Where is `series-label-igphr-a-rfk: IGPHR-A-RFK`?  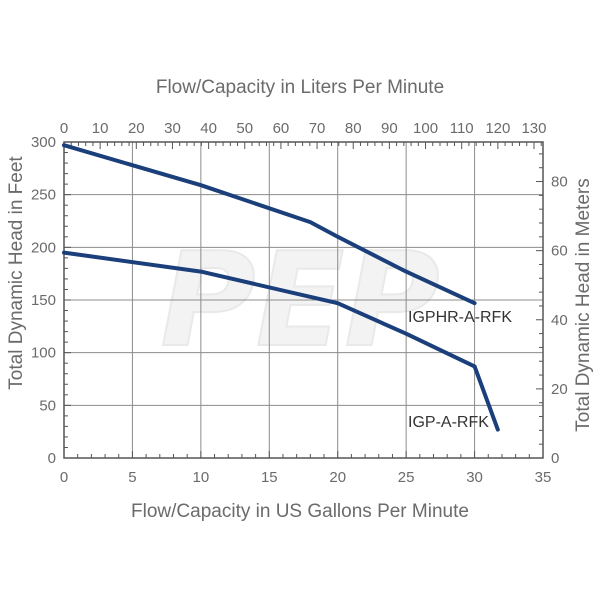 series-label-igphr-a-rfk: IGPHR-A-RFK is located at coordinates (460, 317).